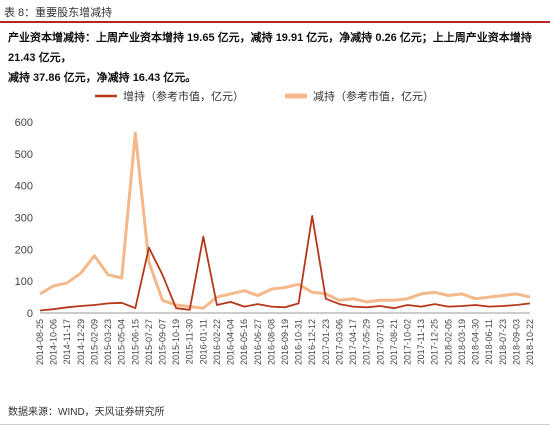 Image resolution: width=550 pixels, height=425 pixels. I want to click on x-tick-label: 2015-06-15, so click(135, 342).